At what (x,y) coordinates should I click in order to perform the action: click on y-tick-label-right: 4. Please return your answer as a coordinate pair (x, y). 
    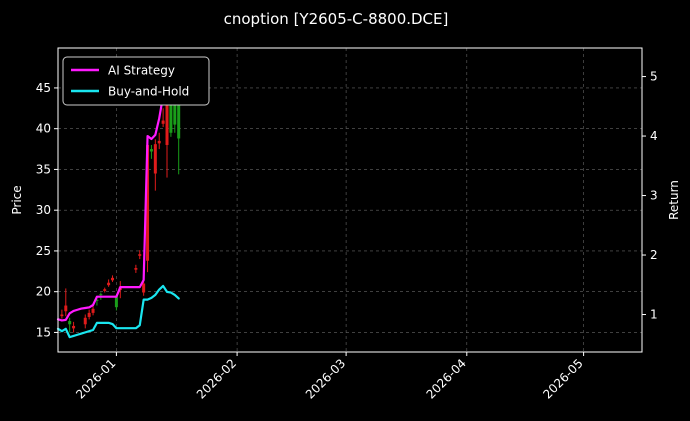
    Looking at the image, I should click on (654, 136).